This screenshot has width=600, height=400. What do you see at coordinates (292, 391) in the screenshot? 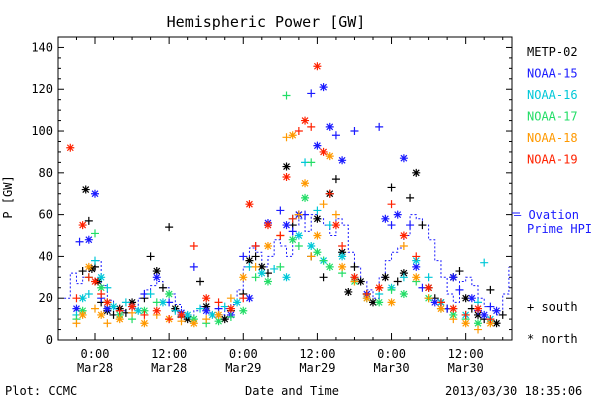
I see `x-axis-label: Date and Time` at bounding box center [292, 391].